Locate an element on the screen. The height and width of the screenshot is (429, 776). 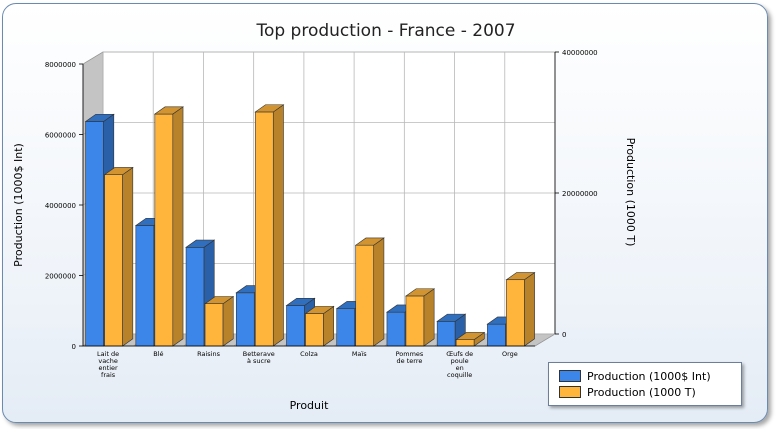
x-axis-label: Produit is located at coordinates (309, 405).